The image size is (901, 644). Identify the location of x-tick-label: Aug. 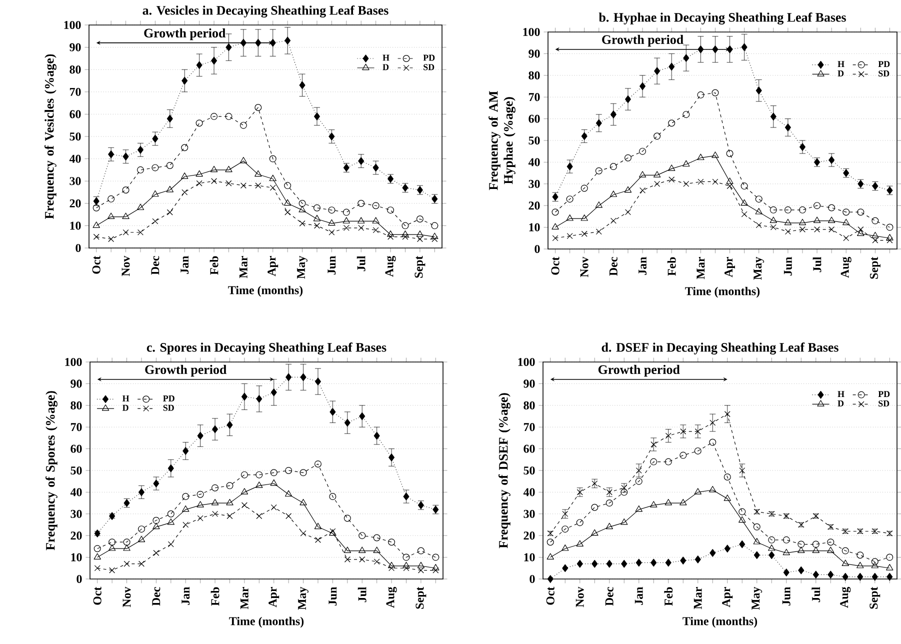
(391, 597).